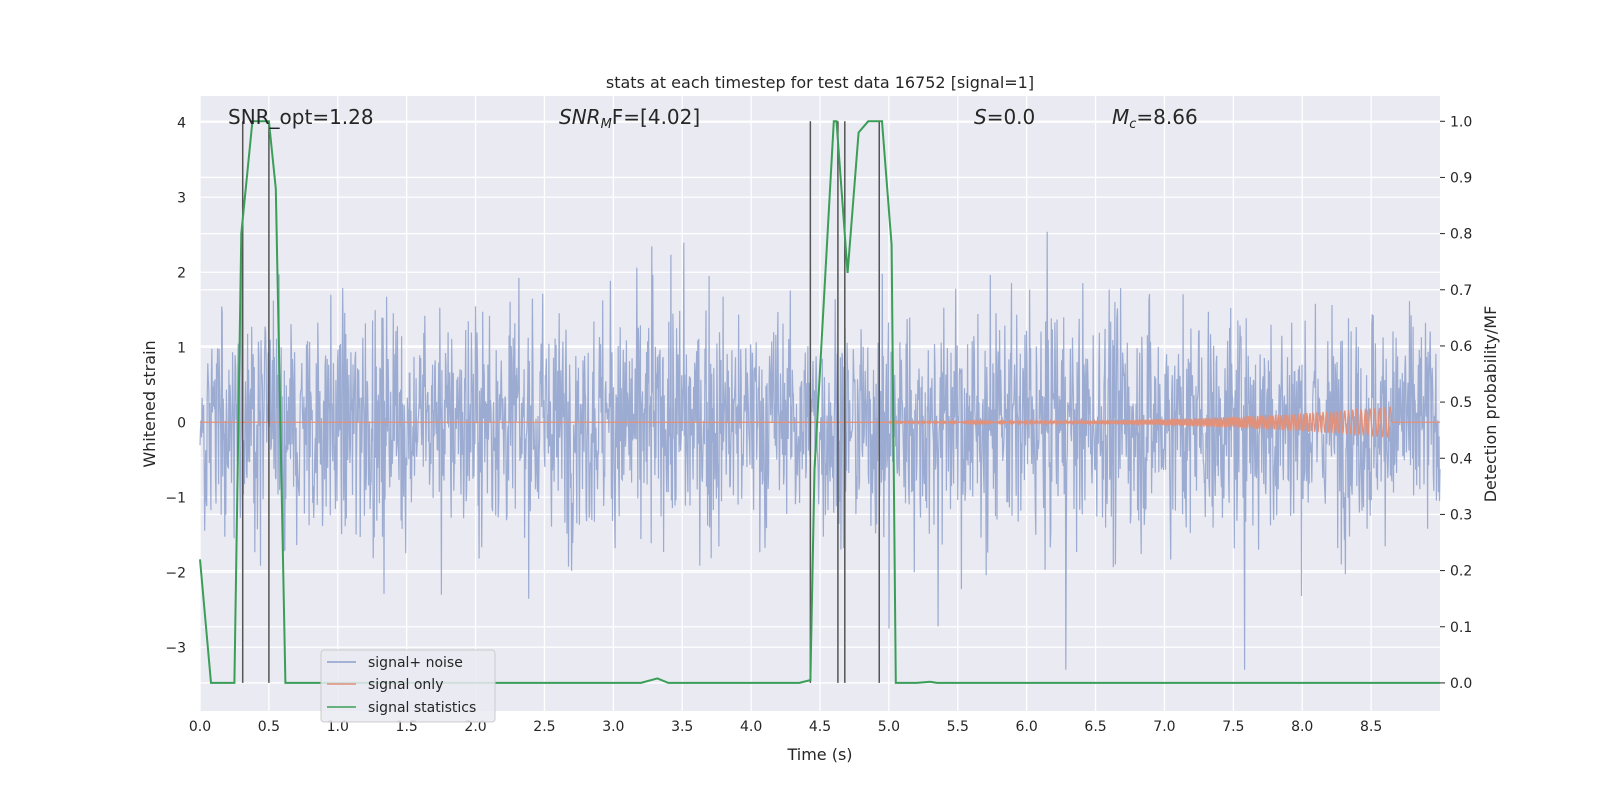  What do you see at coordinates (149, 403) in the screenshot?
I see `y-axis-label: Whitened strain` at bounding box center [149, 403].